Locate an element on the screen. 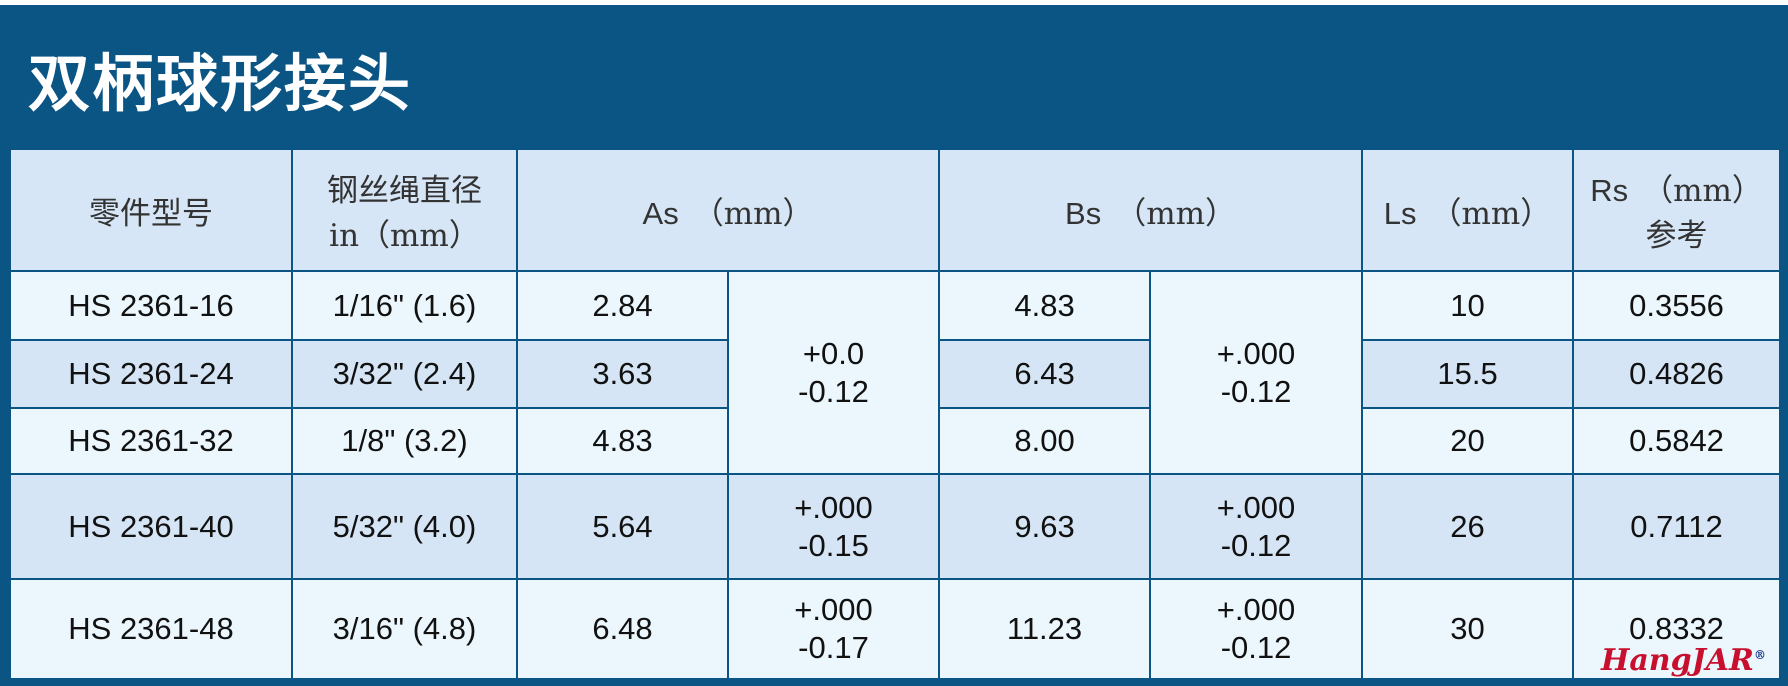  as-value: 4.83 is located at coordinates (622, 441).